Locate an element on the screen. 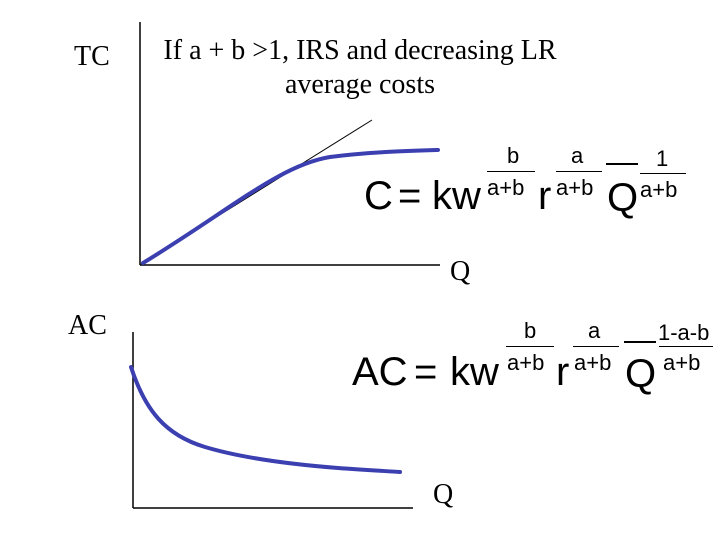  eq2-exp-q-den: a+b is located at coordinates (682, 362).